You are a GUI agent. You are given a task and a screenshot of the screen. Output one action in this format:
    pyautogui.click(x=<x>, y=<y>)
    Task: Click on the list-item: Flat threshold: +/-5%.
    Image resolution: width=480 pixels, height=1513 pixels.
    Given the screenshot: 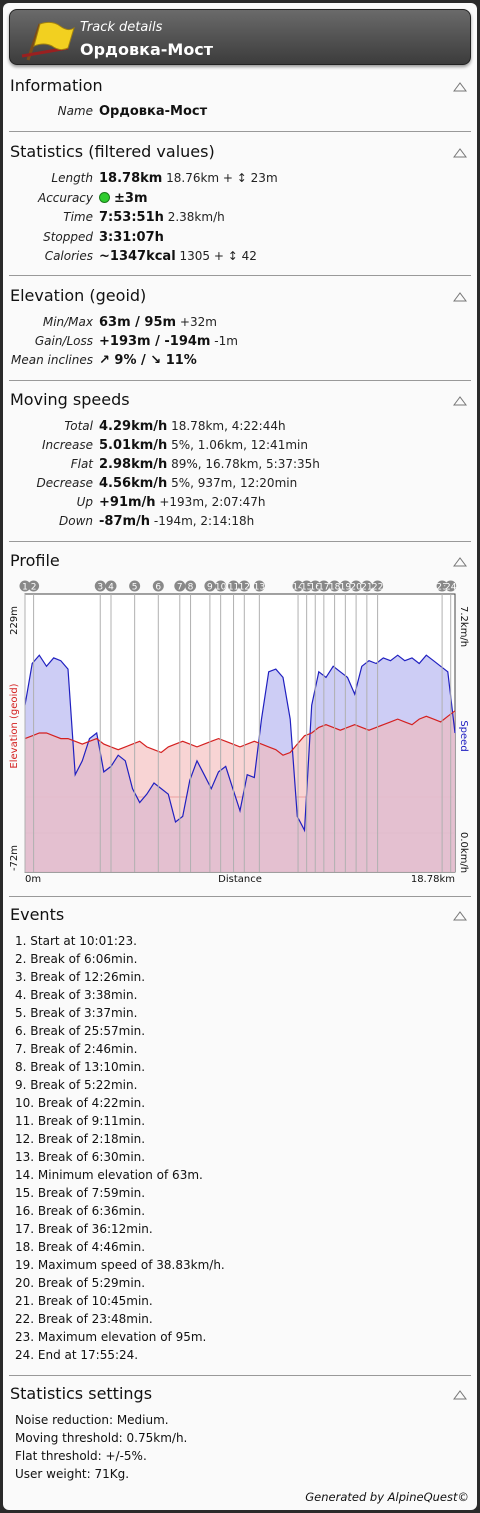 What is the action you would take?
    pyautogui.click(x=81, y=1456)
    